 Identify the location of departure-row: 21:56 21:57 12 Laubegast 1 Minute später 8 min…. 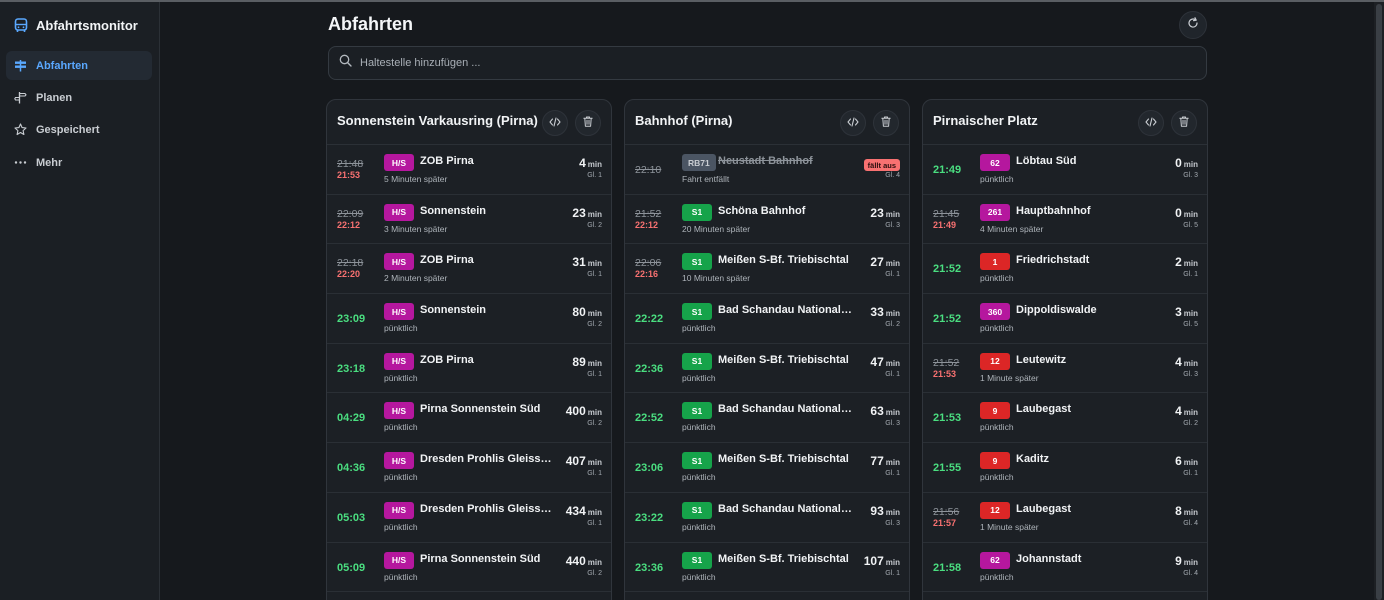
(1065, 518).